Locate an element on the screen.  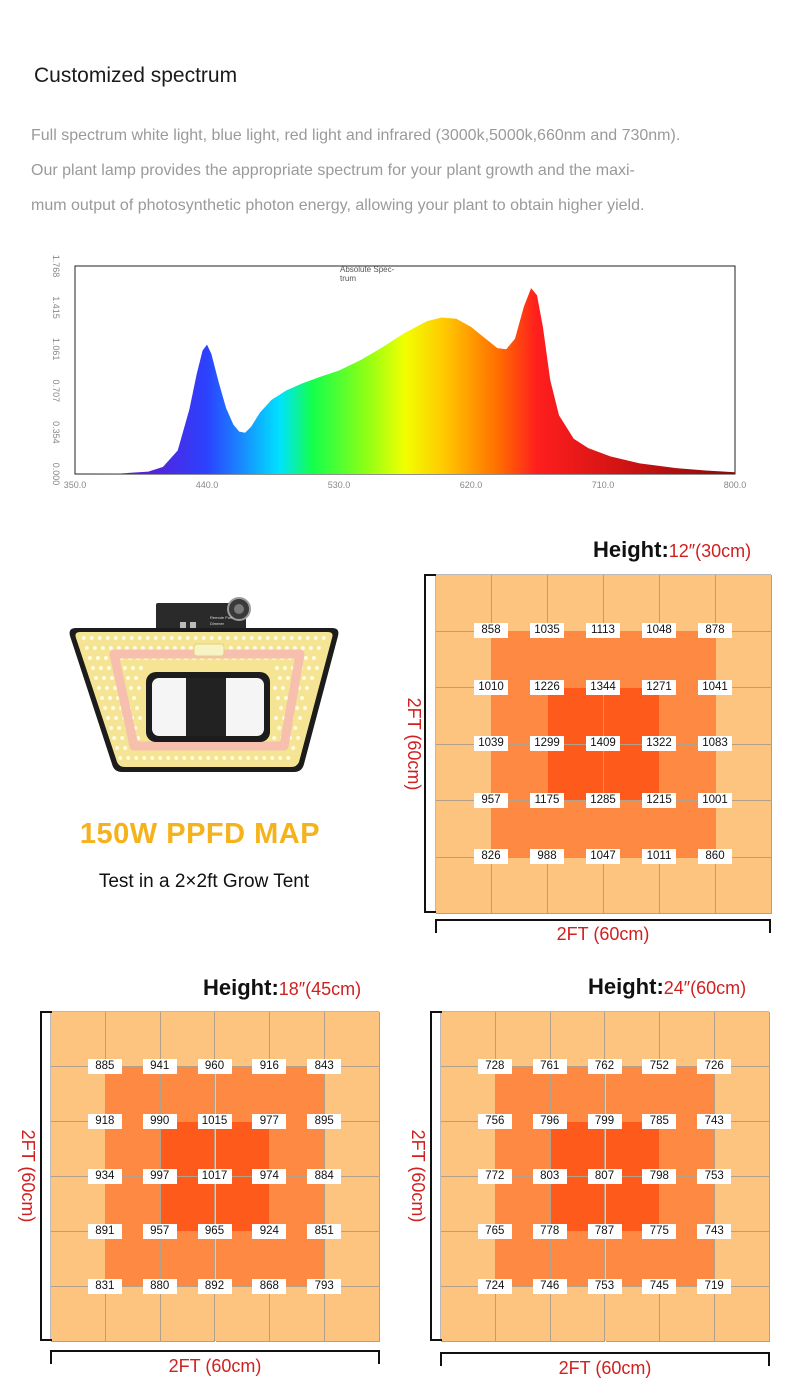
ppfd-value: 988 is located at coordinates (547, 856).